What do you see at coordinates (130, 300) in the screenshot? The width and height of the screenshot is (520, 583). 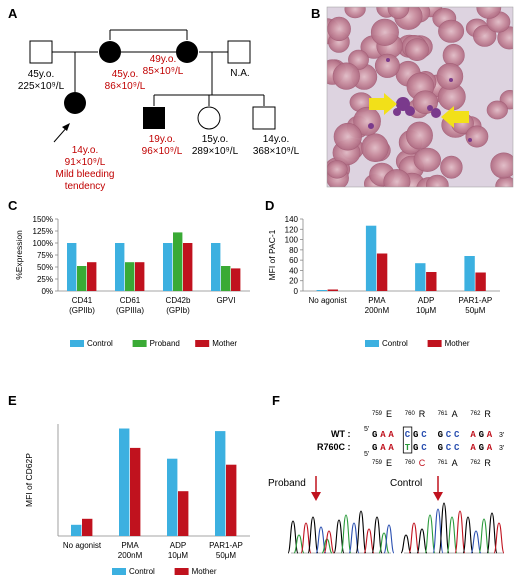 I see `x-tick-label: CD61` at bounding box center [130, 300].